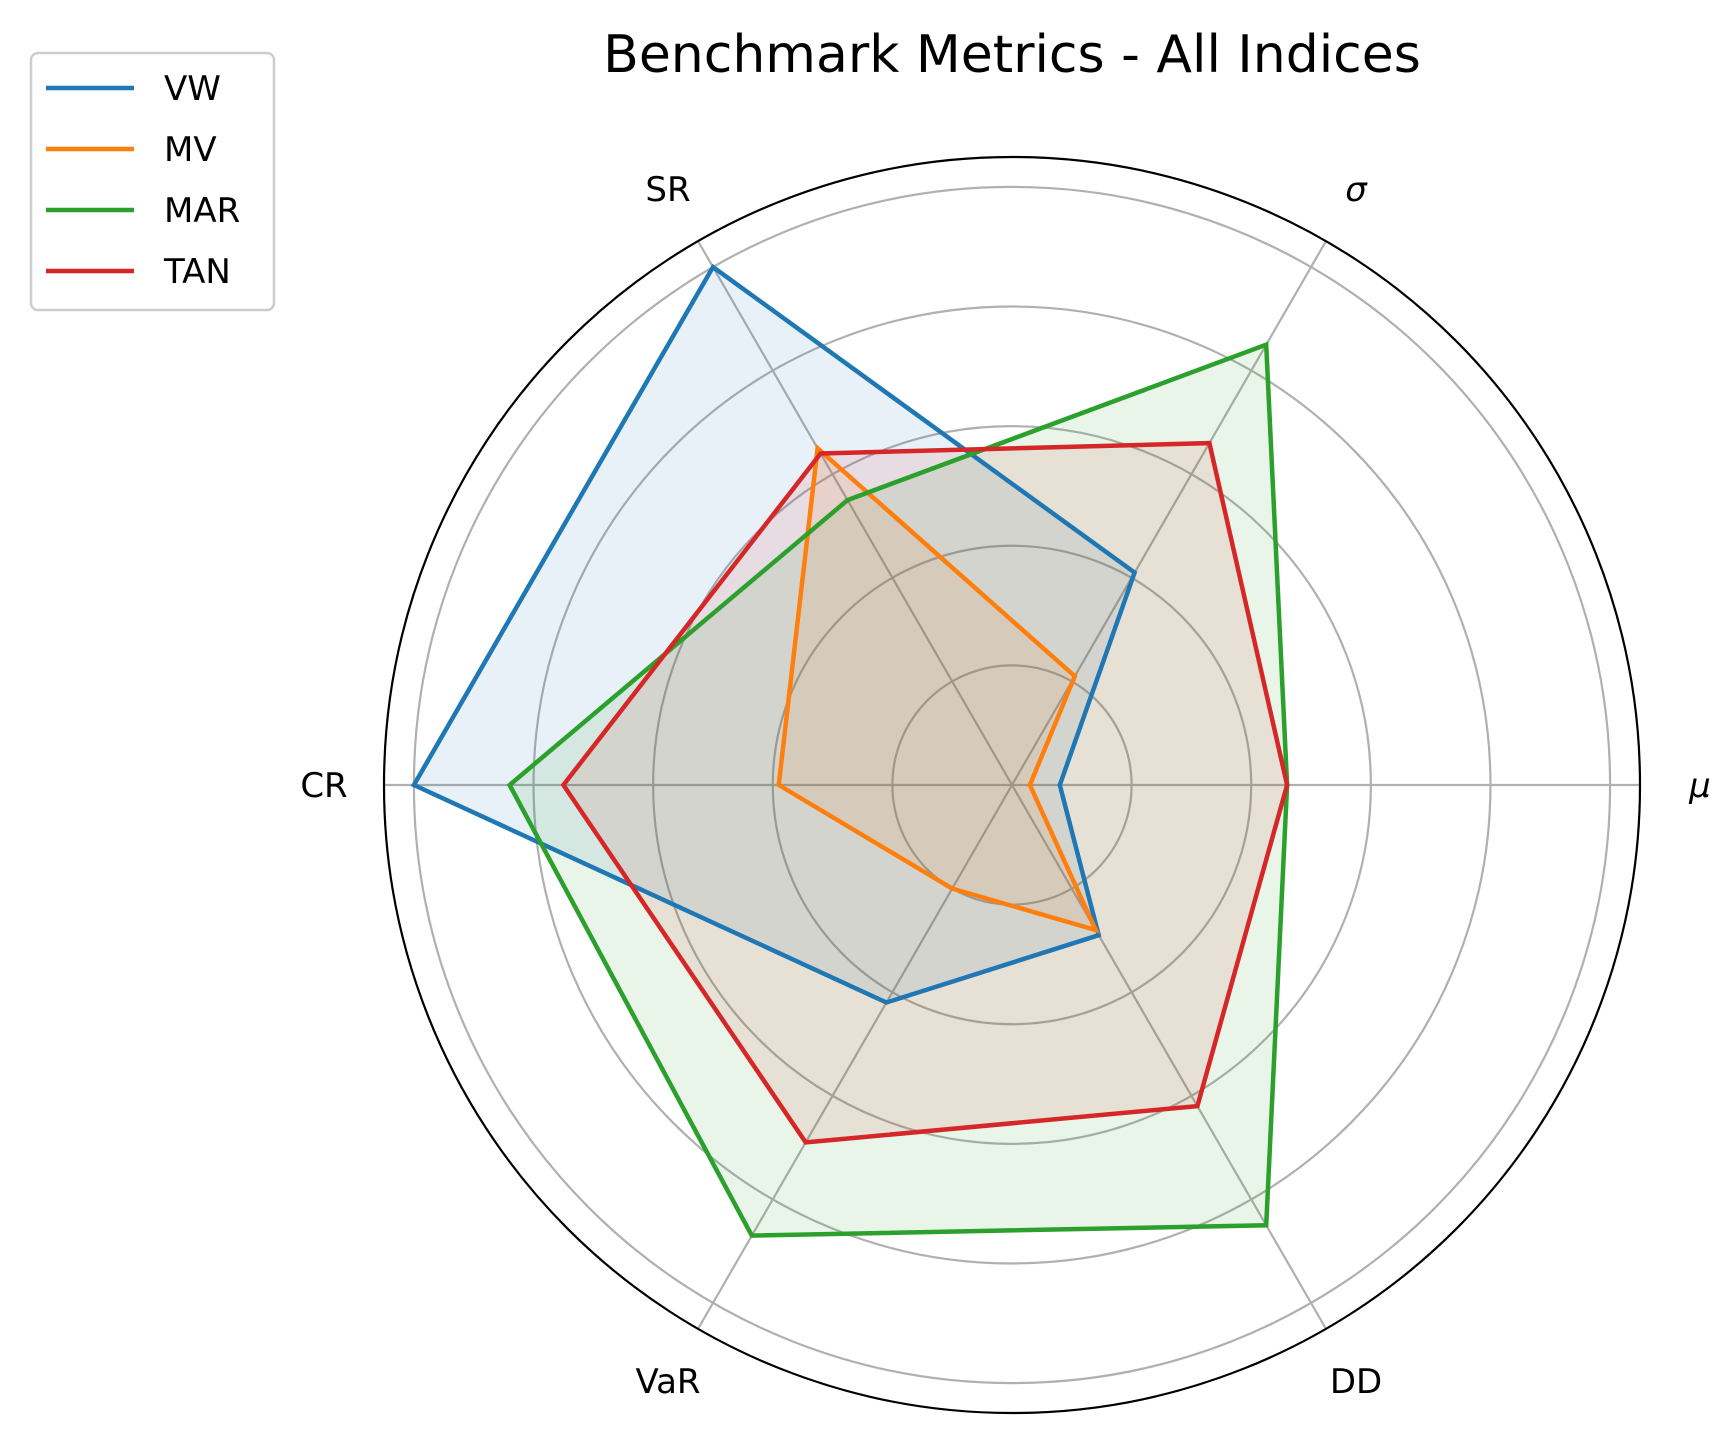 The image size is (1736, 1438). I want to click on legend-label: MV, so click(190, 150).